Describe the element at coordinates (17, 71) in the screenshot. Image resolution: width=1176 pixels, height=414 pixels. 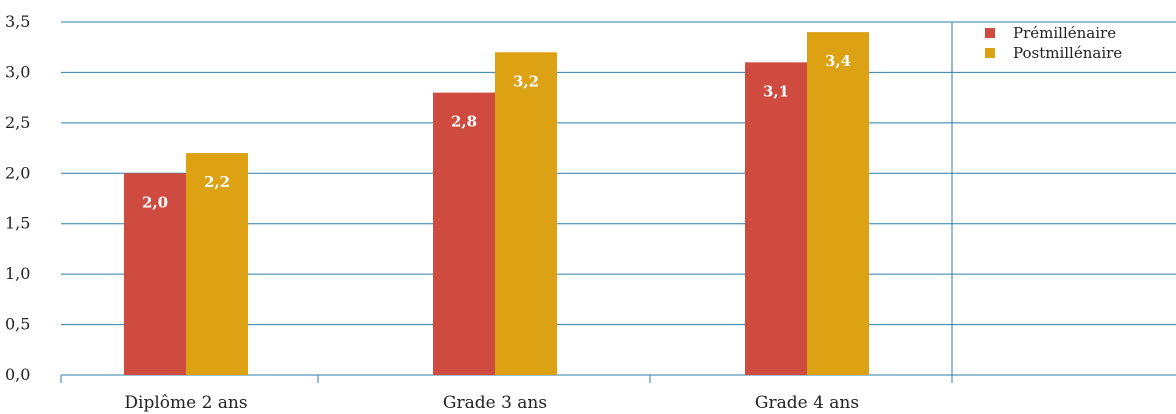
I see `y-tick-label: 3,0` at that location.